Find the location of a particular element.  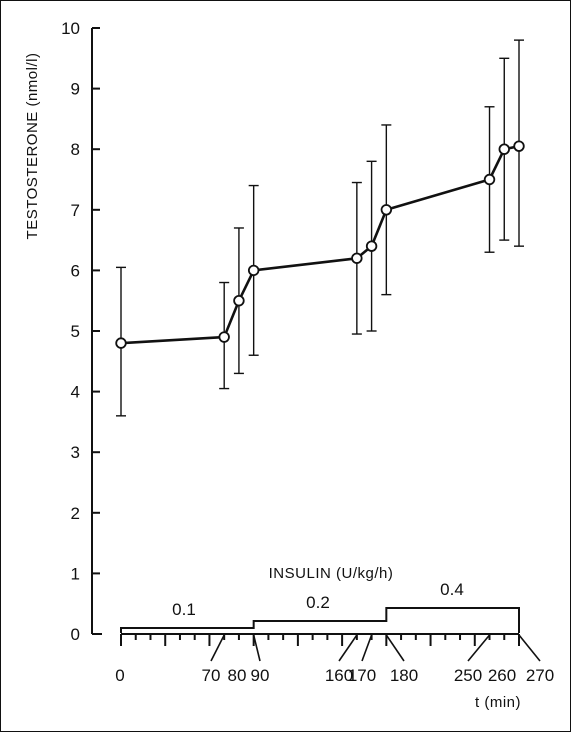

y-axis-title: TESTOSTERONE (nmol/l) is located at coordinates (32, 146).